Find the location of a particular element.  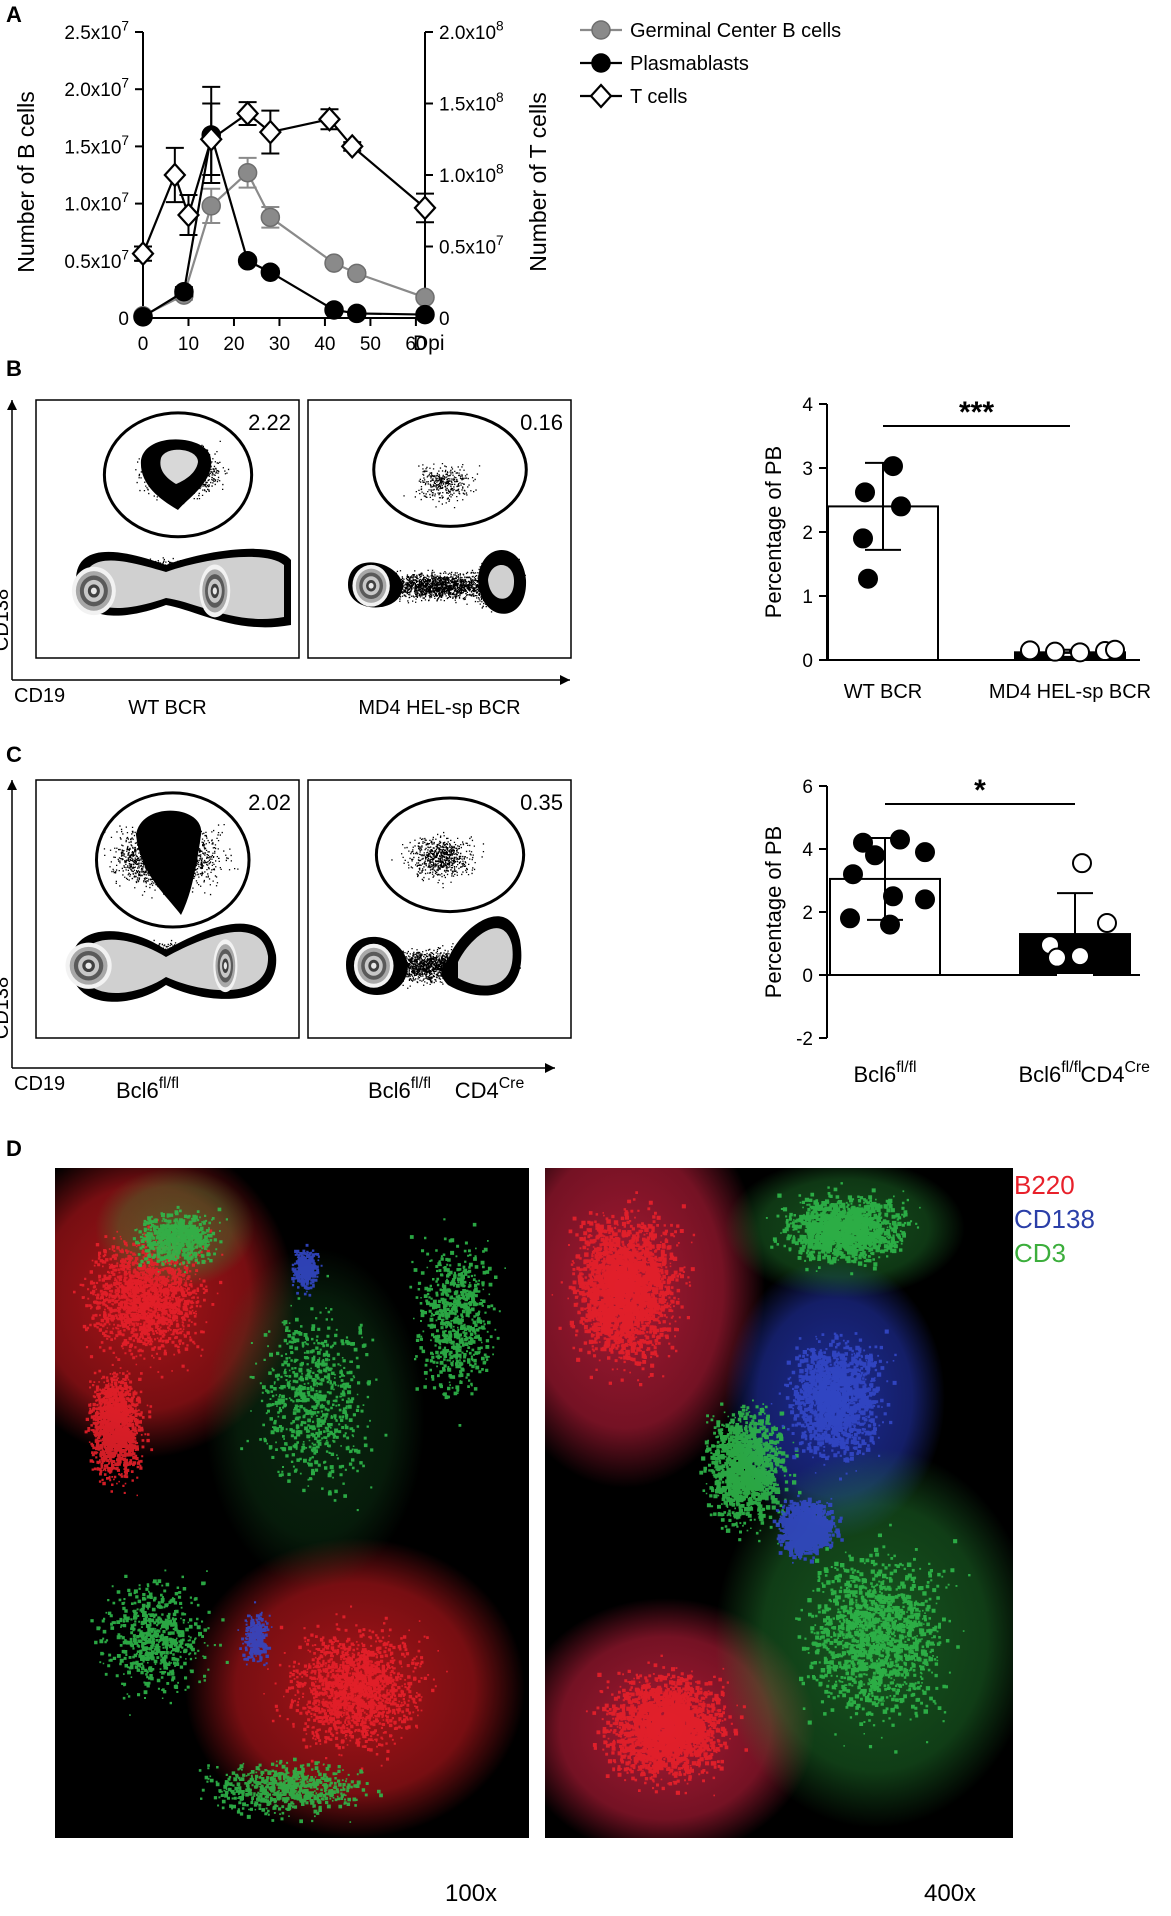

bar-category-label: Bcl6fl/fl is located at coordinates (884, 1073).